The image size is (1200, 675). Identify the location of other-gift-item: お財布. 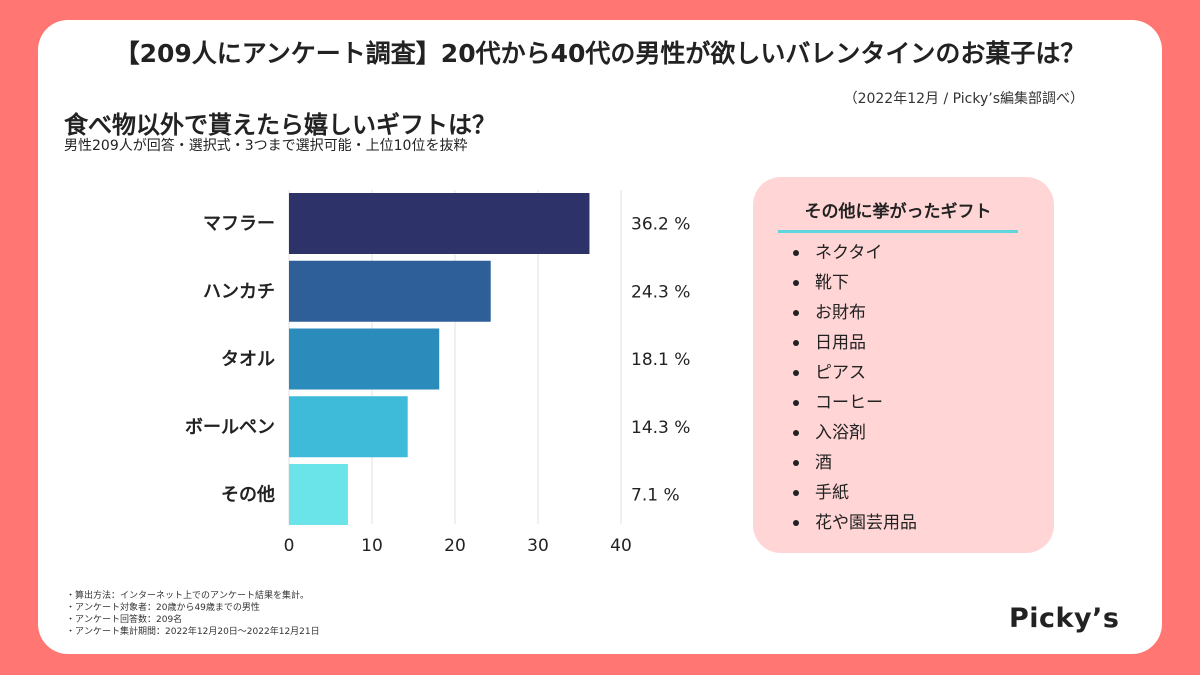
(855, 313).